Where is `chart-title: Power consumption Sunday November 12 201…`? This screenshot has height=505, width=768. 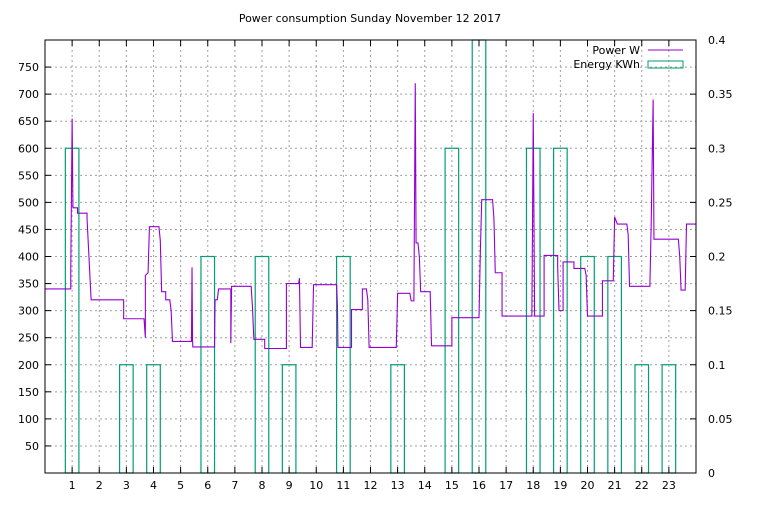 chart-title: Power consumption Sunday November 12 201… is located at coordinates (370, 18).